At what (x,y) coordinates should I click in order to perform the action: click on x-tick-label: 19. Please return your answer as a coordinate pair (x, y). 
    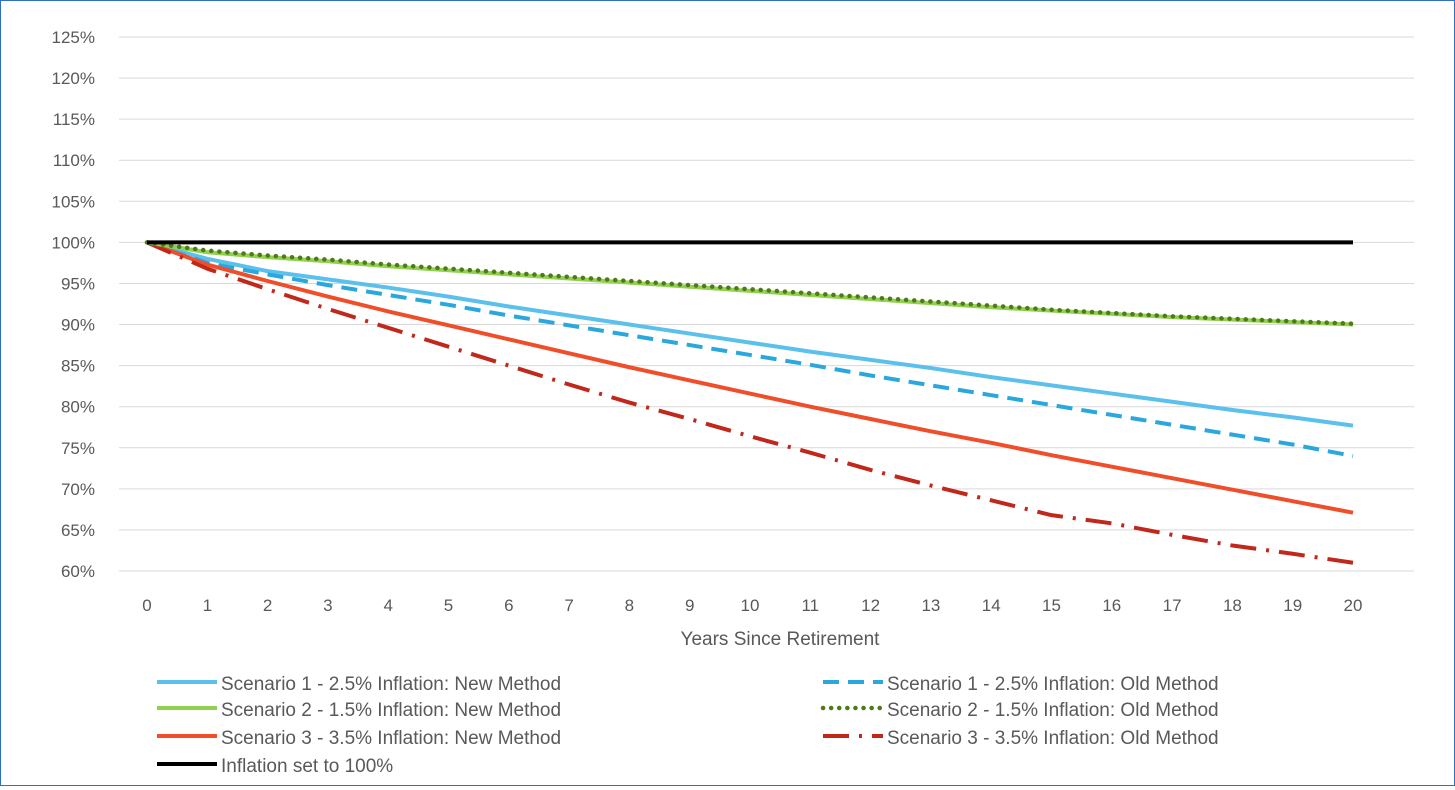
    Looking at the image, I should click on (1292, 605).